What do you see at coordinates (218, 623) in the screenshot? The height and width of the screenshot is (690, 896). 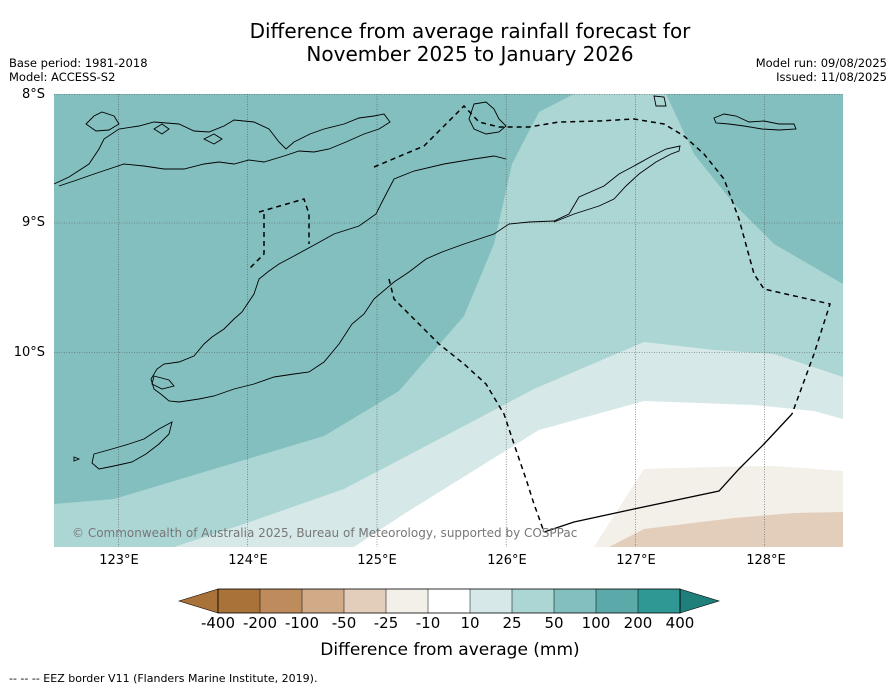 I see `colorbar-label: -400` at bounding box center [218, 623].